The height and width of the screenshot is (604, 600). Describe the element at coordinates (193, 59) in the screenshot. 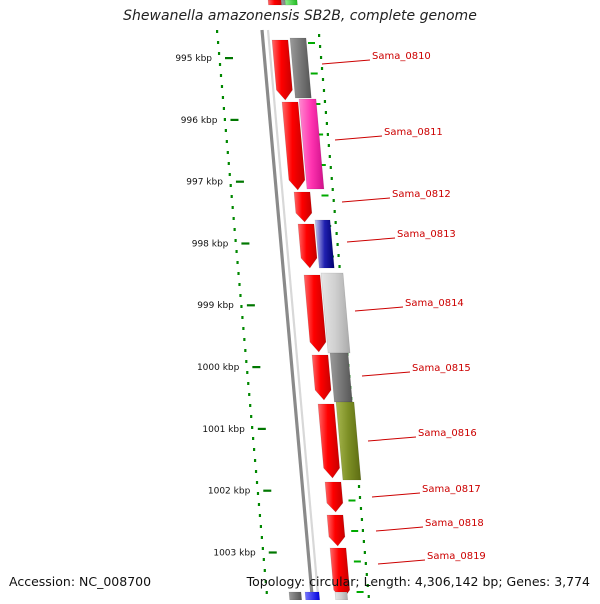

I see `kbp-tick-label: 995 kbp` at that location.